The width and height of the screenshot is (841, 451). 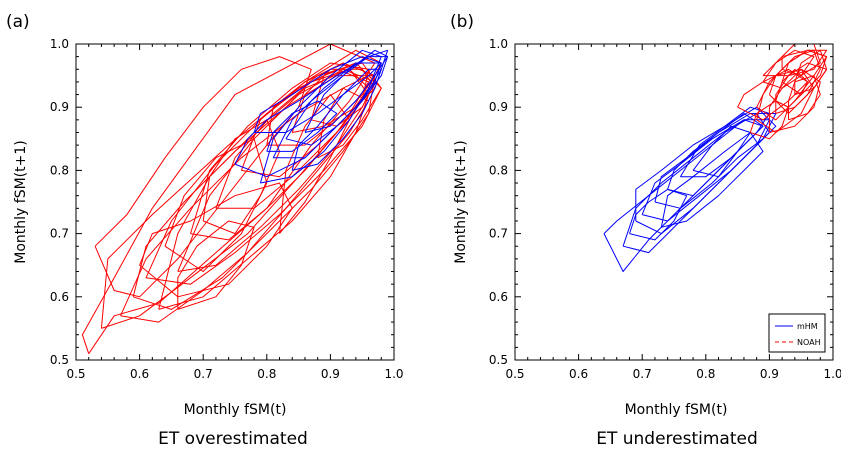 What do you see at coordinates (461, 201) in the screenshot?
I see `panel-b-y-axis-label: Monthly fSM(t+1)` at bounding box center [461, 201].